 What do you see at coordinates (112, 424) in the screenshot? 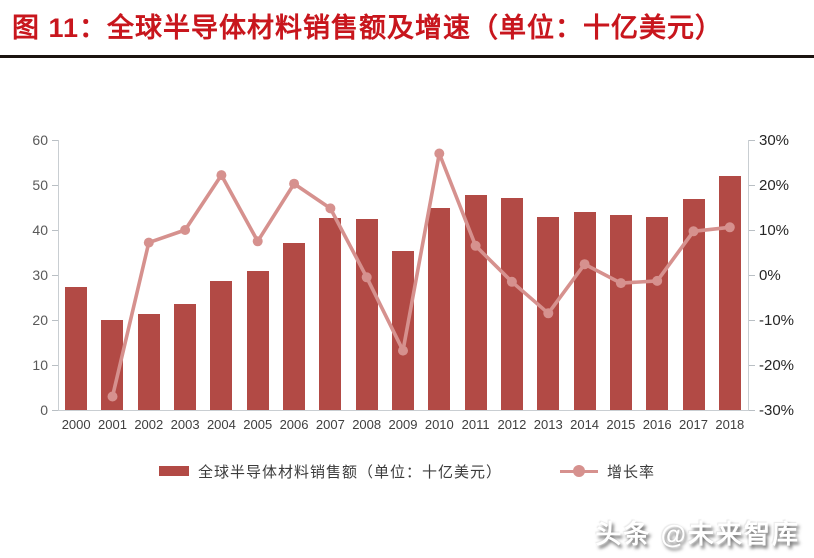
I see `x-axis-label-2001: 2001` at bounding box center [112, 424].